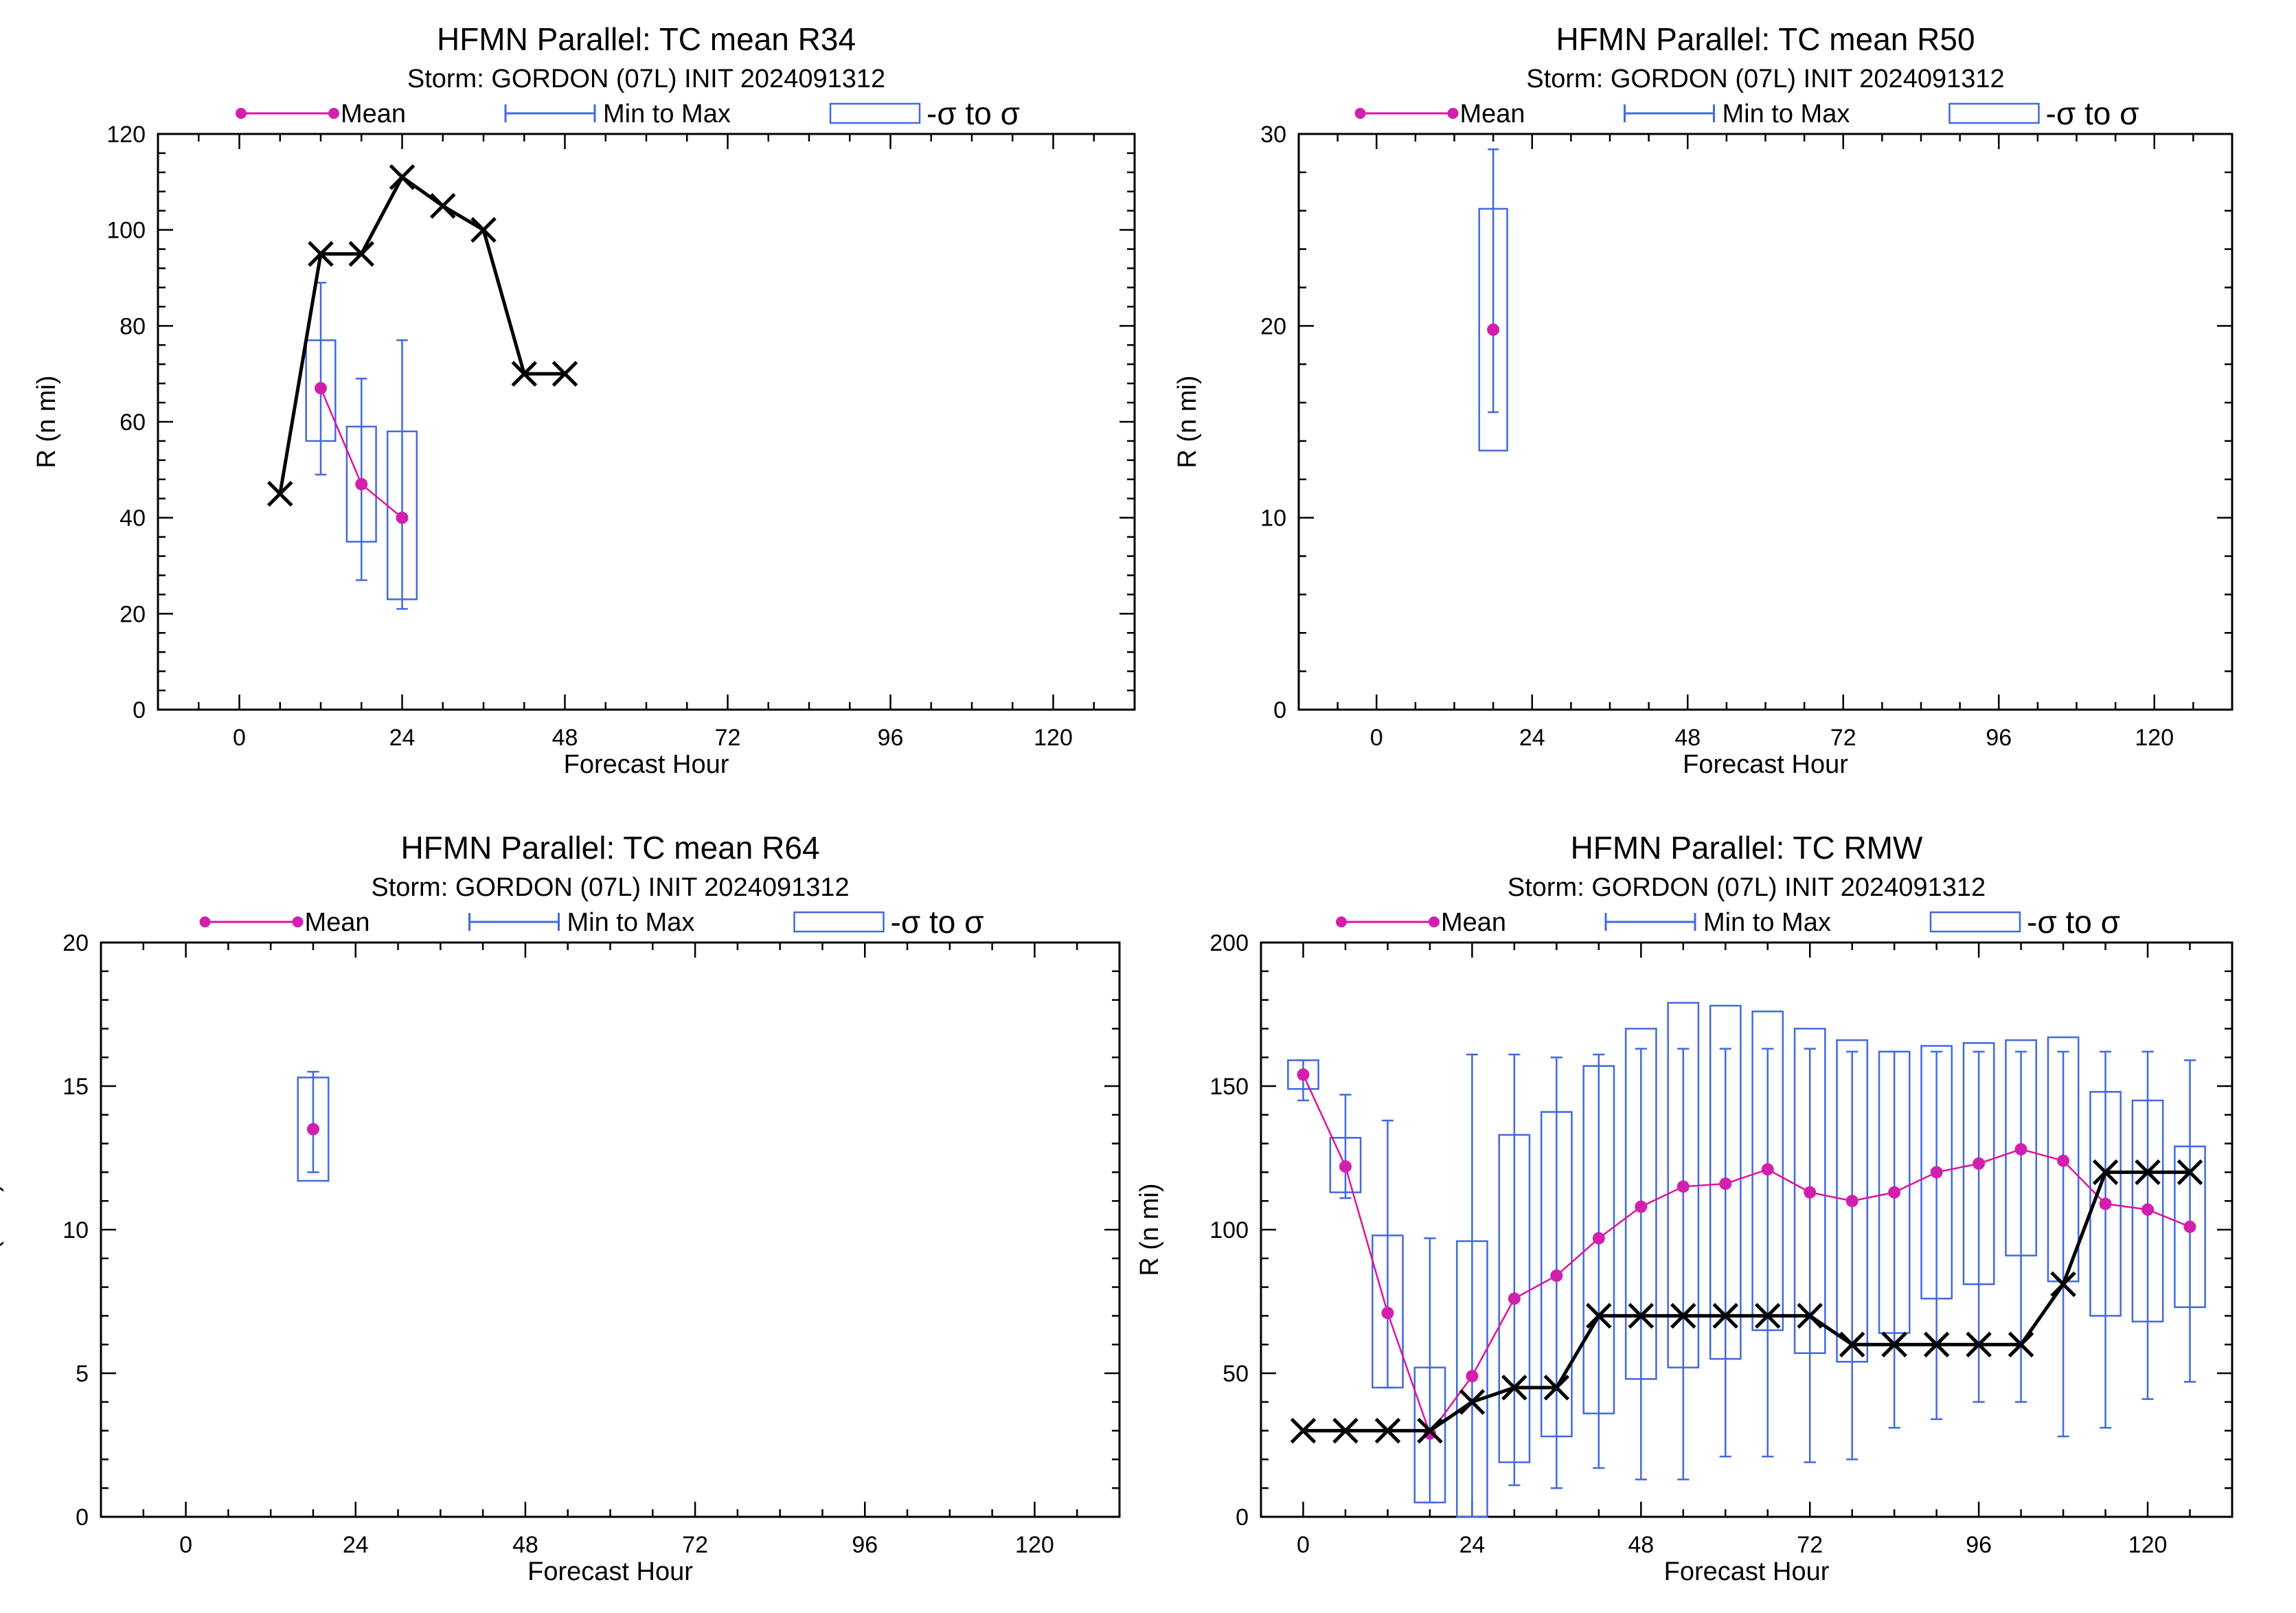 The width and height of the screenshot is (2296, 1613). I want to click on plot-frame, so click(1765, 422).